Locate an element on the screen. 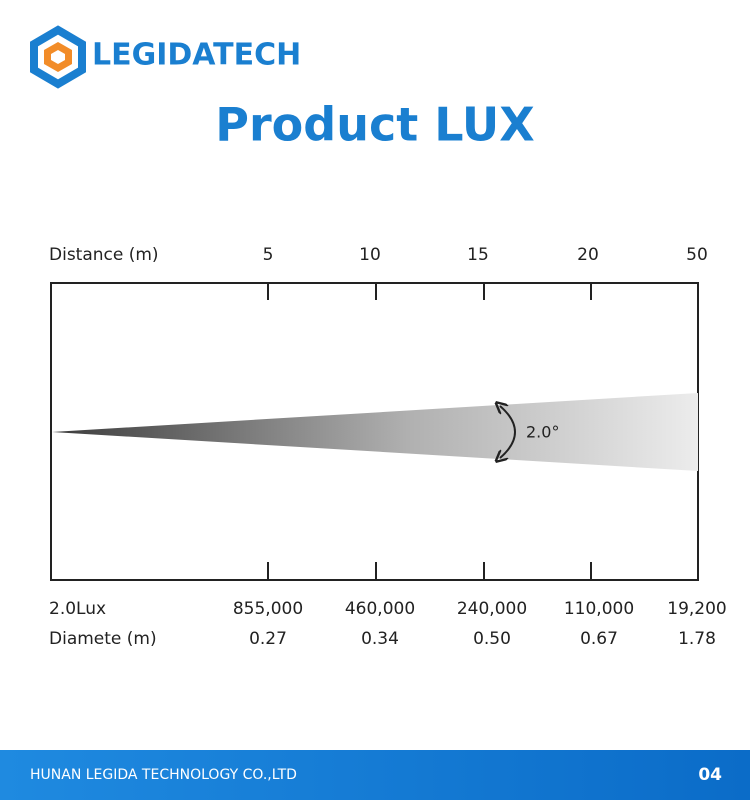 The width and height of the screenshot is (750, 800). lux-label: 2.0Lux is located at coordinates (77, 609).